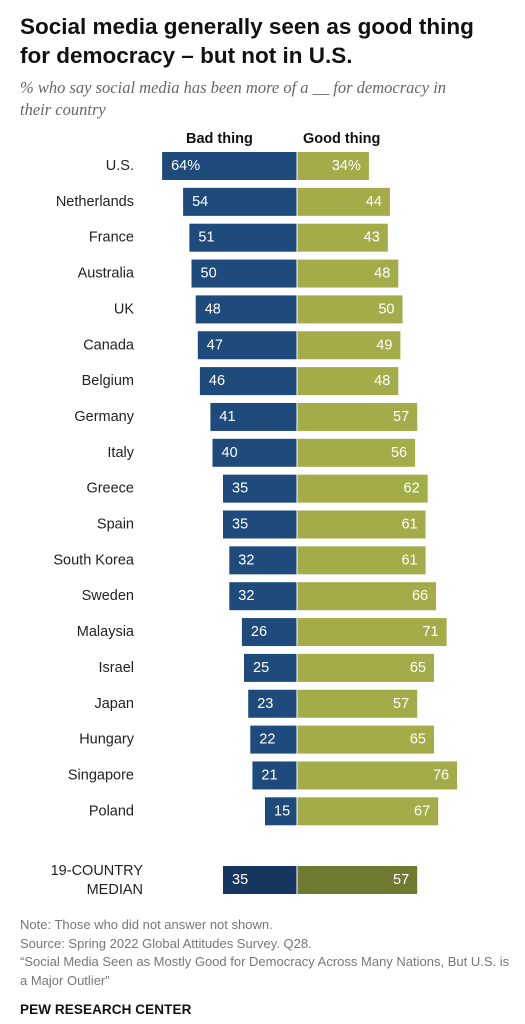 This screenshot has width=525, height=1024. I want to click on value-label-bad: 15, so click(282, 811).